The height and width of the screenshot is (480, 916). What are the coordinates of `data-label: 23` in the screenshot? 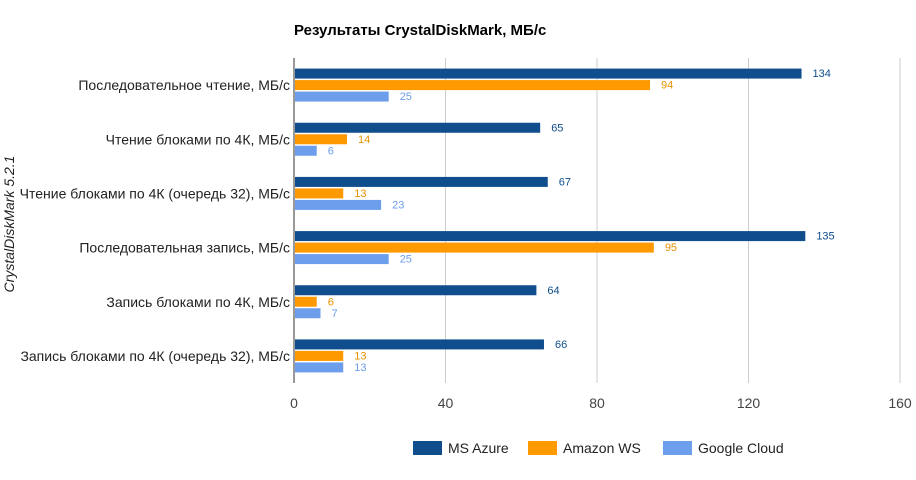 It's located at (398, 205).